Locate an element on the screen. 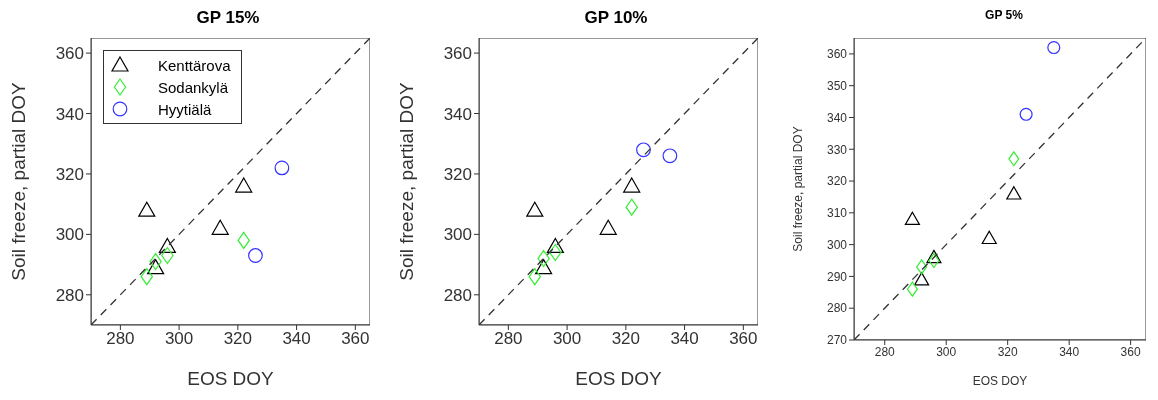  y-tick-label: 310 is located at coordinates (837, 213).